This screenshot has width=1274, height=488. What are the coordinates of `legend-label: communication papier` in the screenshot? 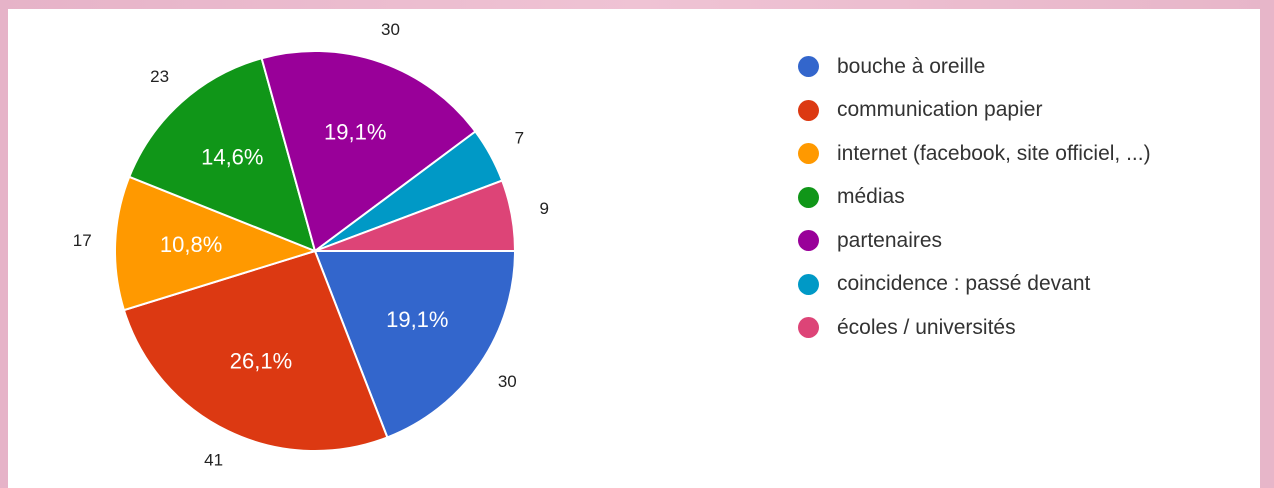 It's located at (940, 110).